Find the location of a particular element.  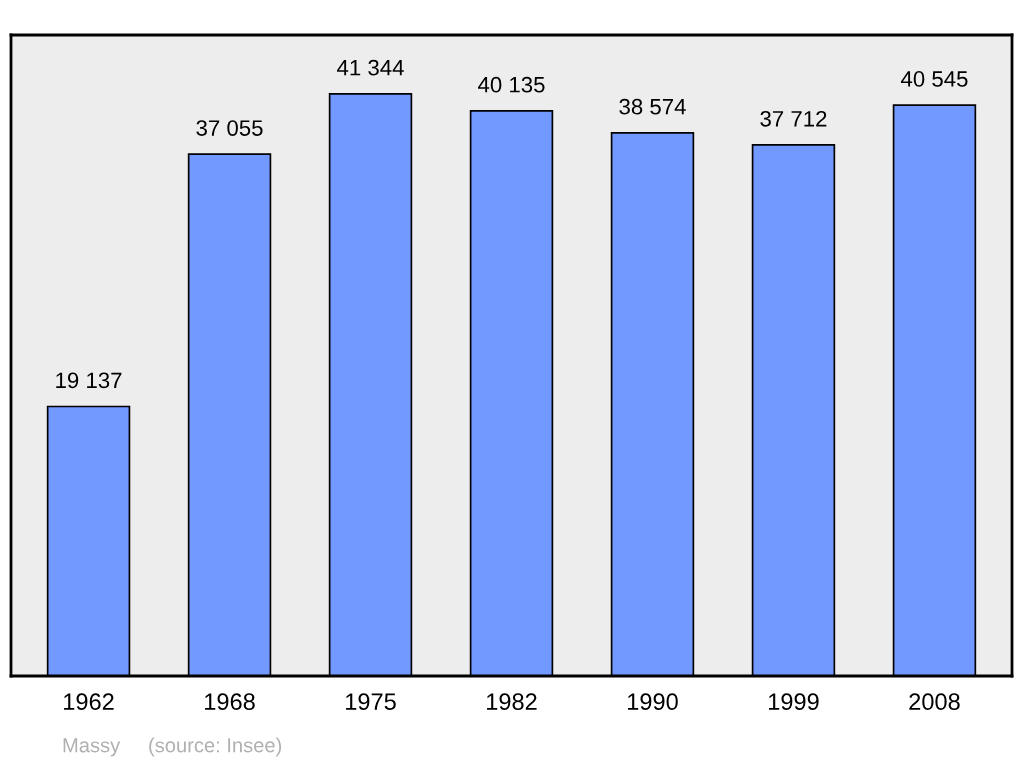

x-tick-label: 1982 is located at coordinates (512, 702).